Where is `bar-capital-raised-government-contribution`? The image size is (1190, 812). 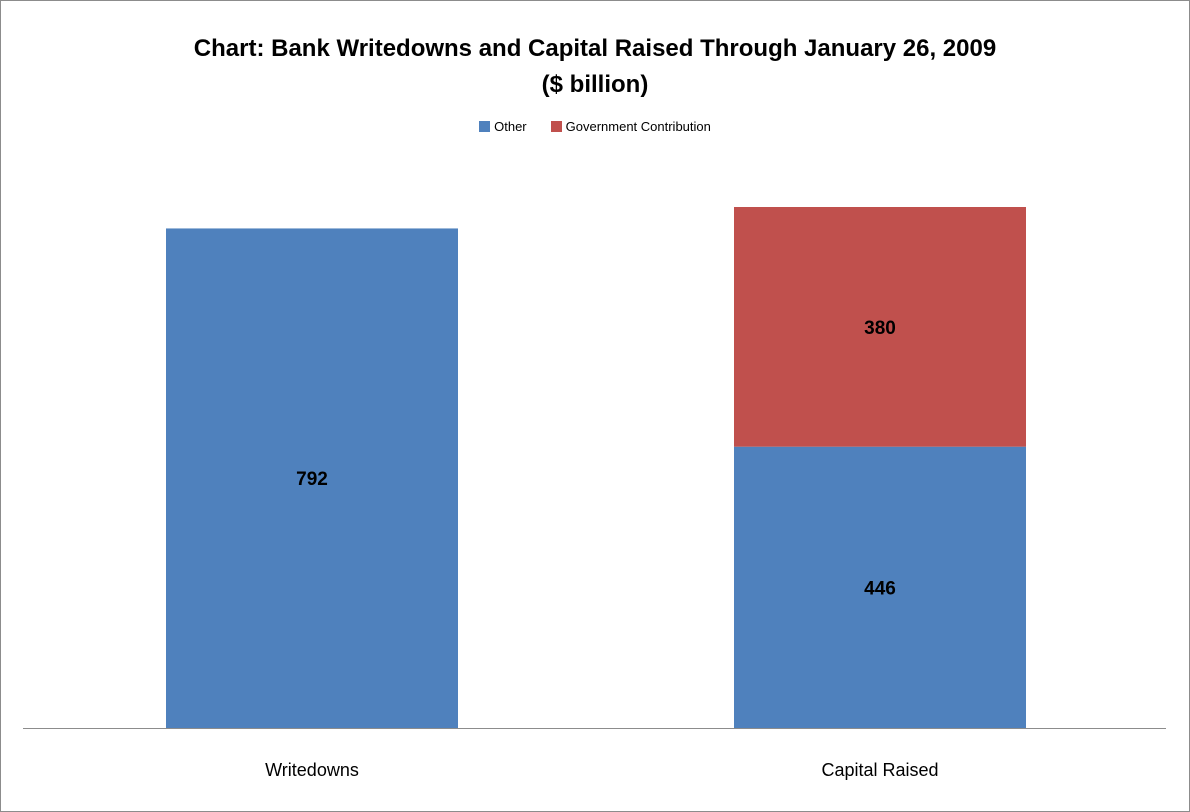
bar-capital-raised-government-contribution is located at coordinates (880, 327).